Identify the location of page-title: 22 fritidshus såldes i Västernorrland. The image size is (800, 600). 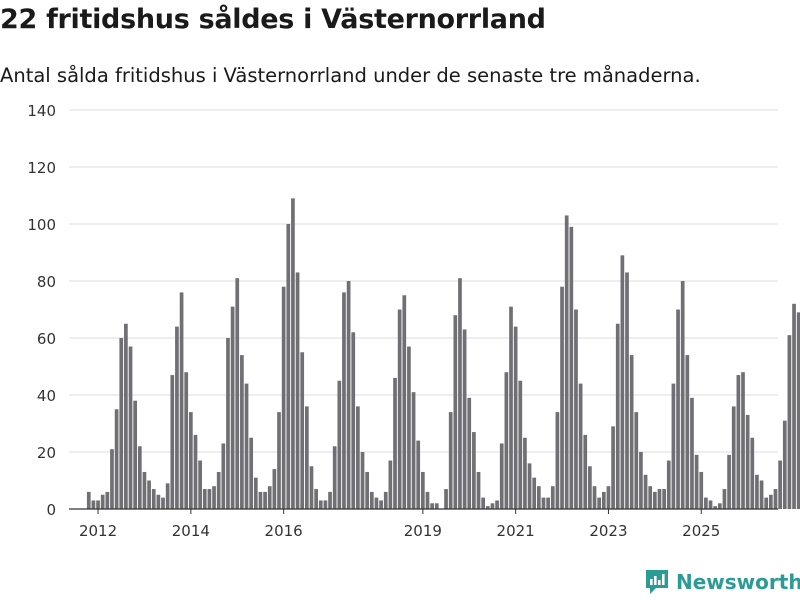
(273, 19).